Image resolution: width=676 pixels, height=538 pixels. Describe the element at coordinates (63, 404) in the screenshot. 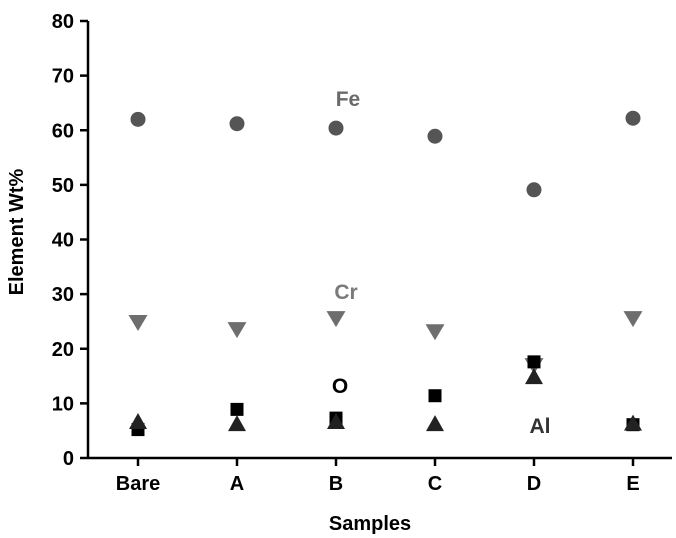

I see `y-tick-label: 10` at that location.